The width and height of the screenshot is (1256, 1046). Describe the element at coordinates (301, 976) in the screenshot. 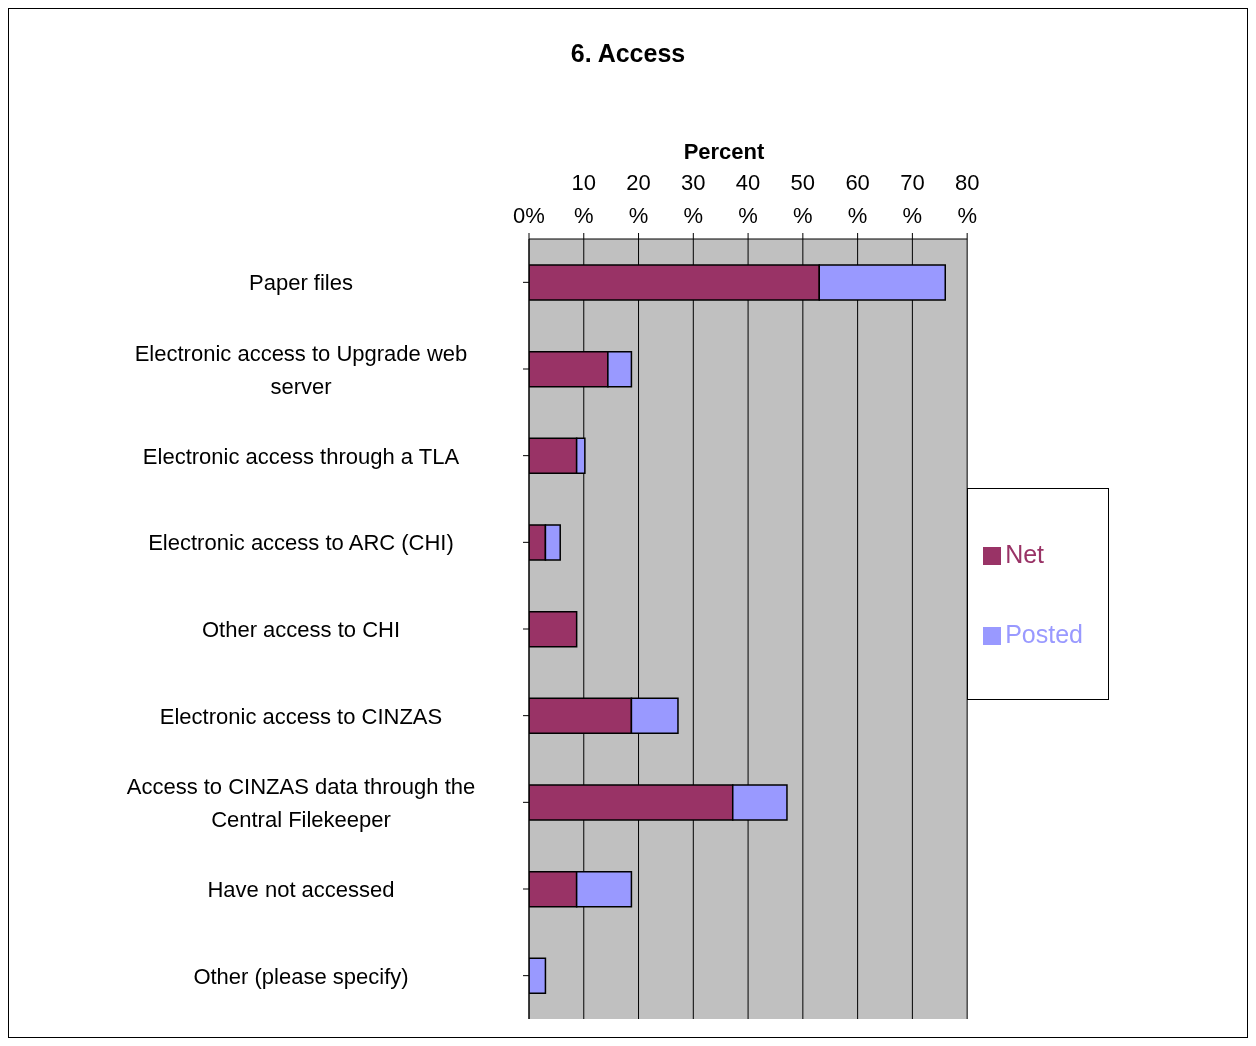

I see `y-tick-label: Other (please specify)` at that location.